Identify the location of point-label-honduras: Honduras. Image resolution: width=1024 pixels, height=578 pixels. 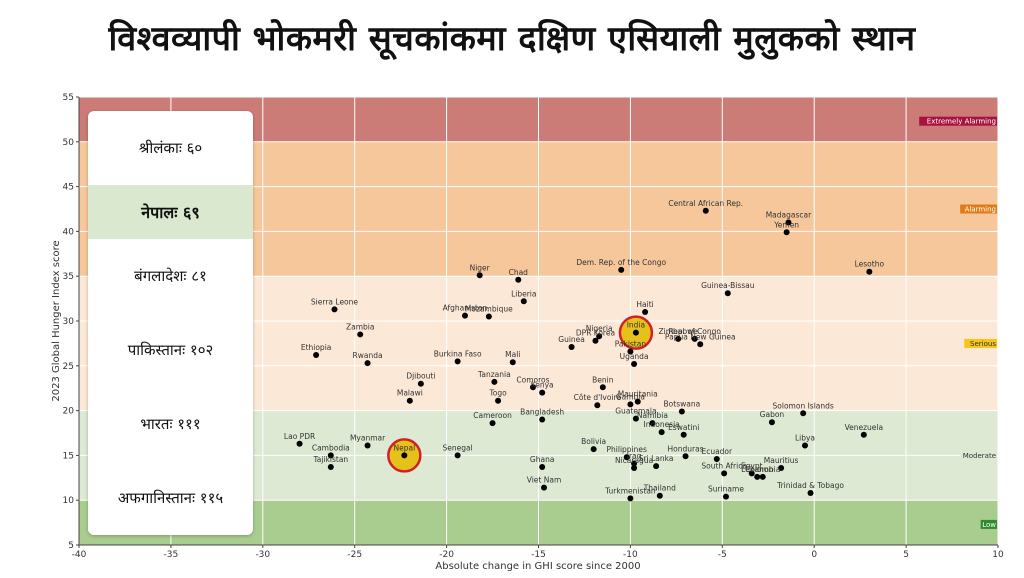
(685, 448).